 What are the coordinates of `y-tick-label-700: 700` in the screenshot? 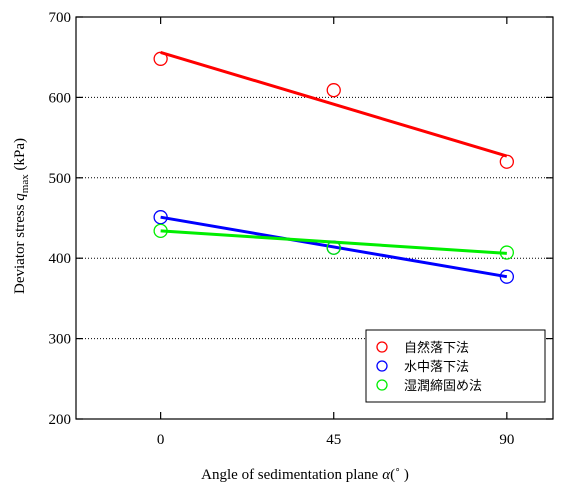 It's located at (60, 18).